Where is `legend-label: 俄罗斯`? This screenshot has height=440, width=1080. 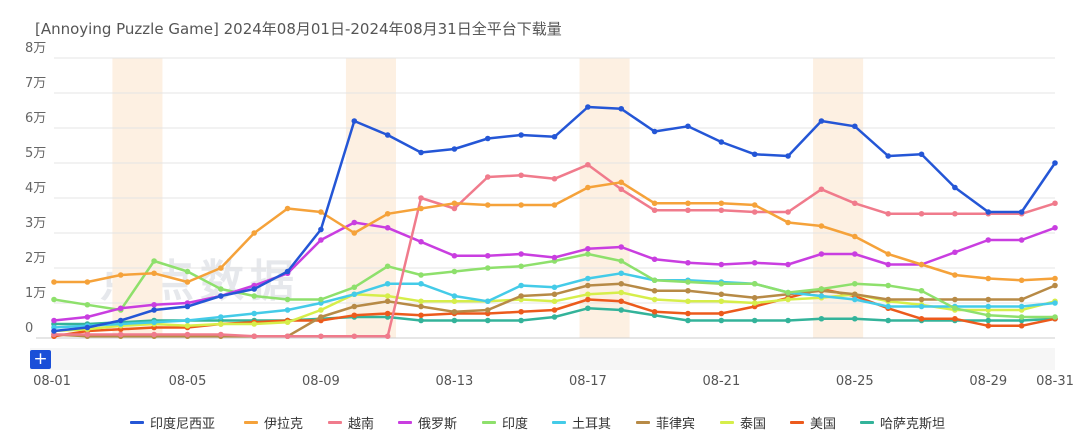 legend-label: 俄罗斯 is located at coordinates (438, 424).